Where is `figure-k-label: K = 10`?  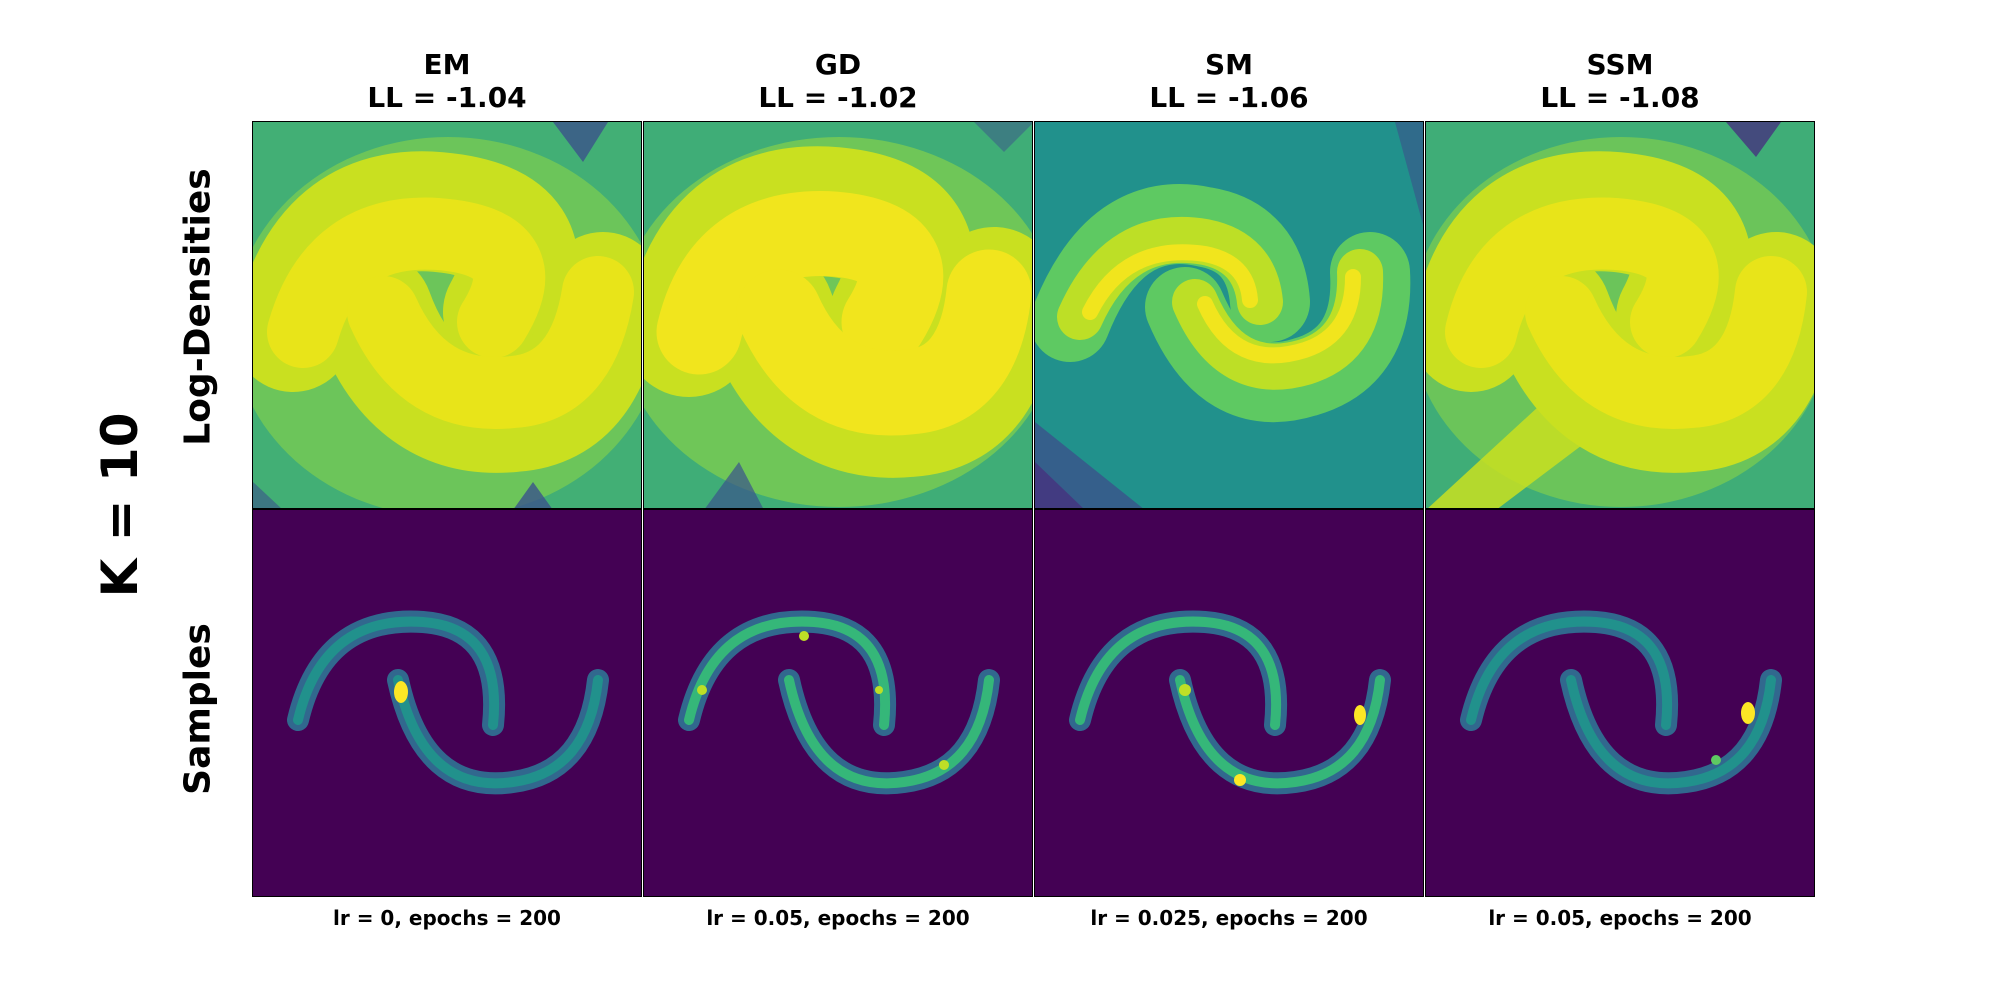 figure-k-label: K = 10 is located at coordinates (120, 505).